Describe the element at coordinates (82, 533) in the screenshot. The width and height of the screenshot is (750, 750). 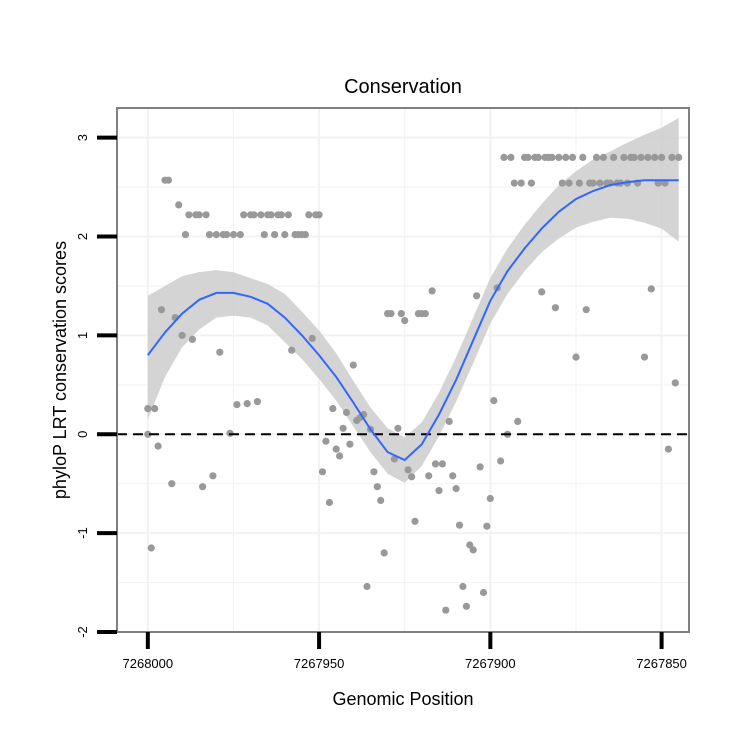
I see `y-tick-label: -1` at that location.